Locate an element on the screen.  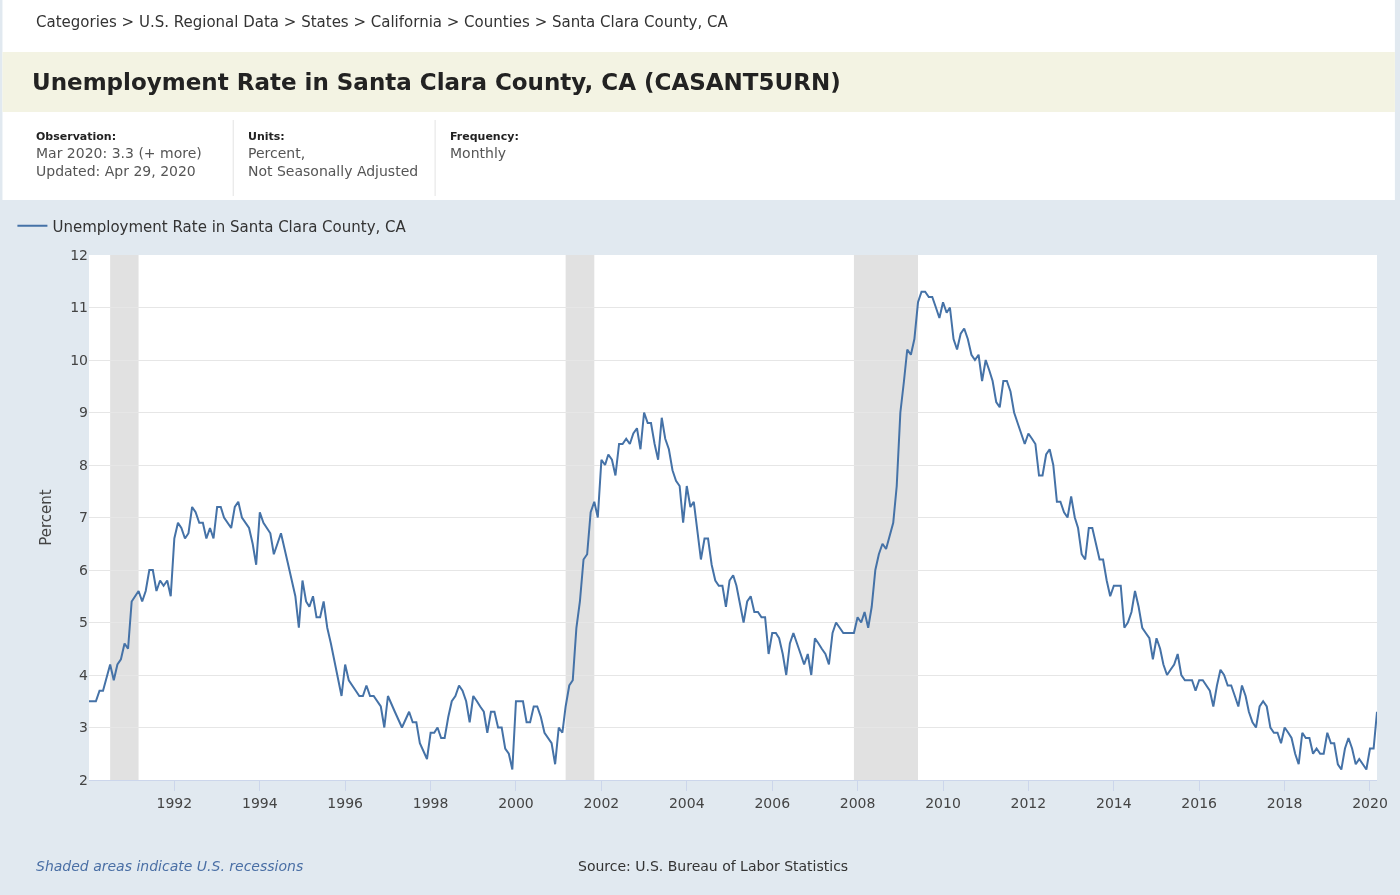
text: Units: Percent, Not Seasonally Adjusted is located at coordinates (333, 155).